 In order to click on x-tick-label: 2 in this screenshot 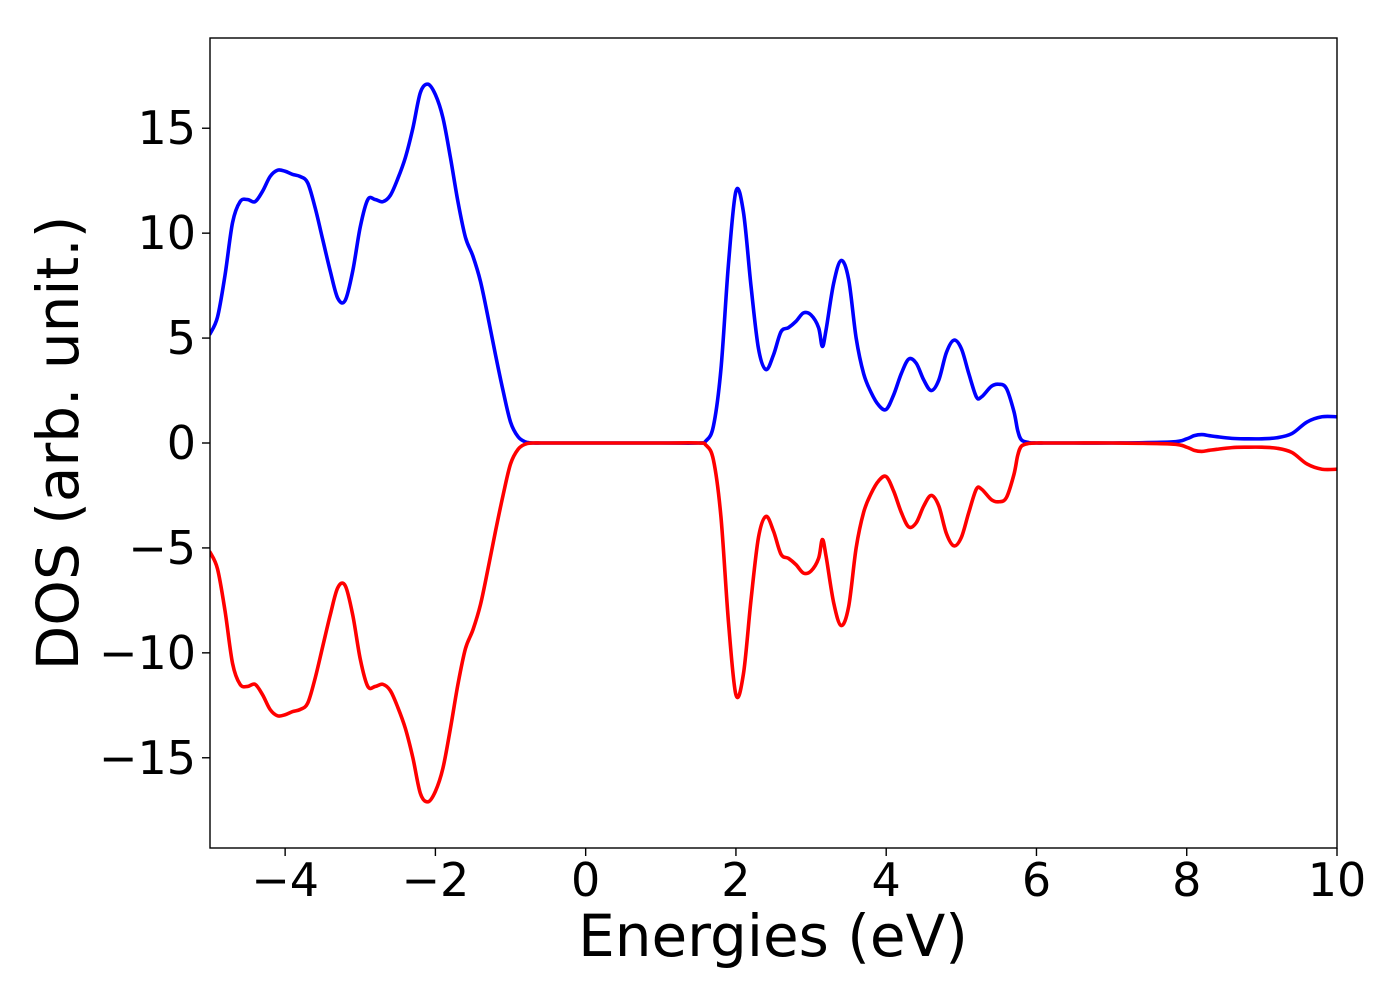, I will do `click(735, 880)`.